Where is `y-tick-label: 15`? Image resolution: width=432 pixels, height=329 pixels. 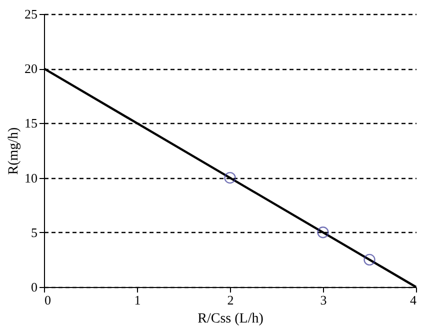
y-tick-label: 15 is located at coordinates (31, 123).